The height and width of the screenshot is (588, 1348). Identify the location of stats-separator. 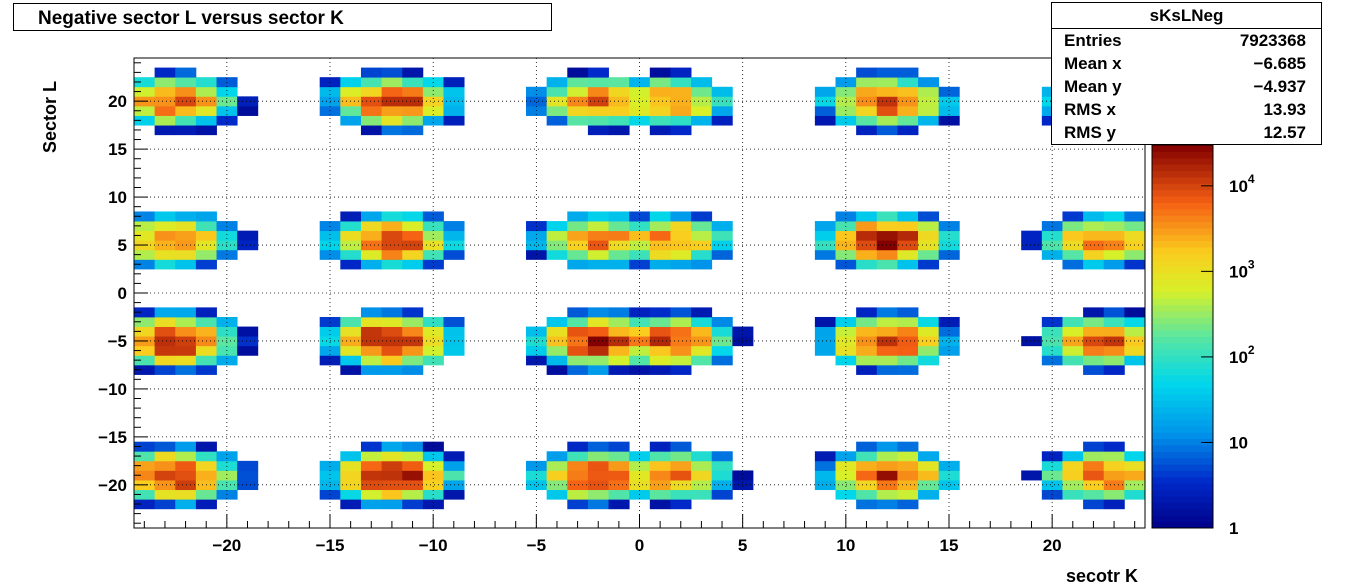
(1186, 28).